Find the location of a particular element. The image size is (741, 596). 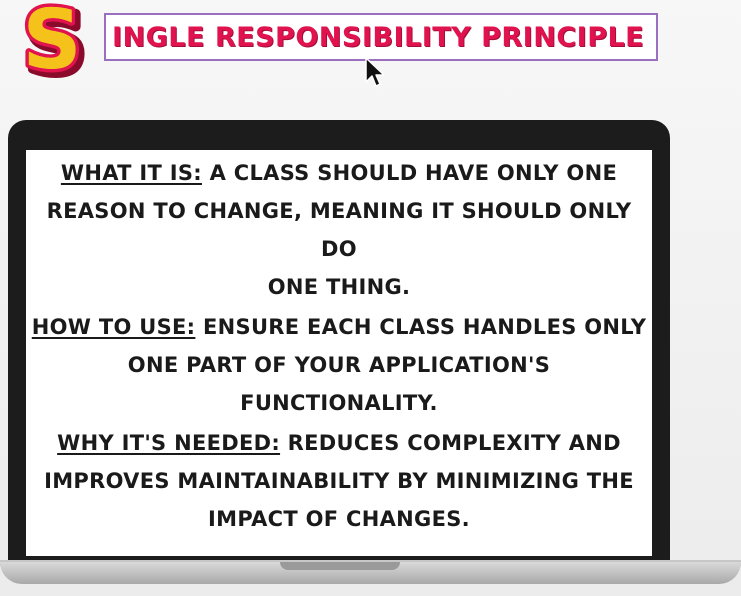

s-logo-icon: S S S is located at coordinates (55, 42).